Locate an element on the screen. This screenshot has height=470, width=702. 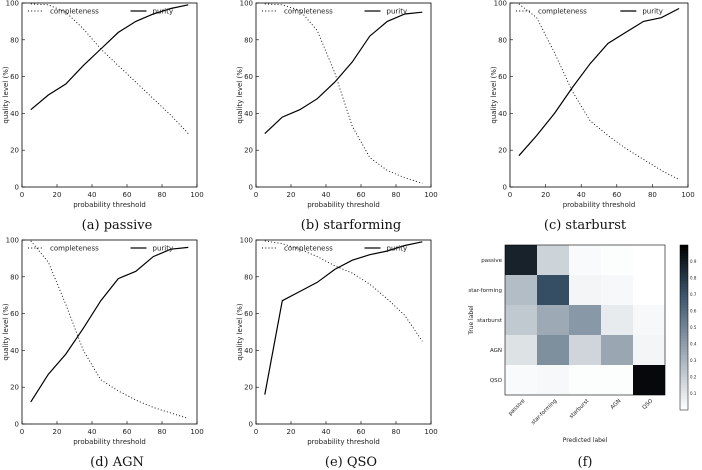
chart1-legend-label-purity: purity is located at coordinates (163, 12).